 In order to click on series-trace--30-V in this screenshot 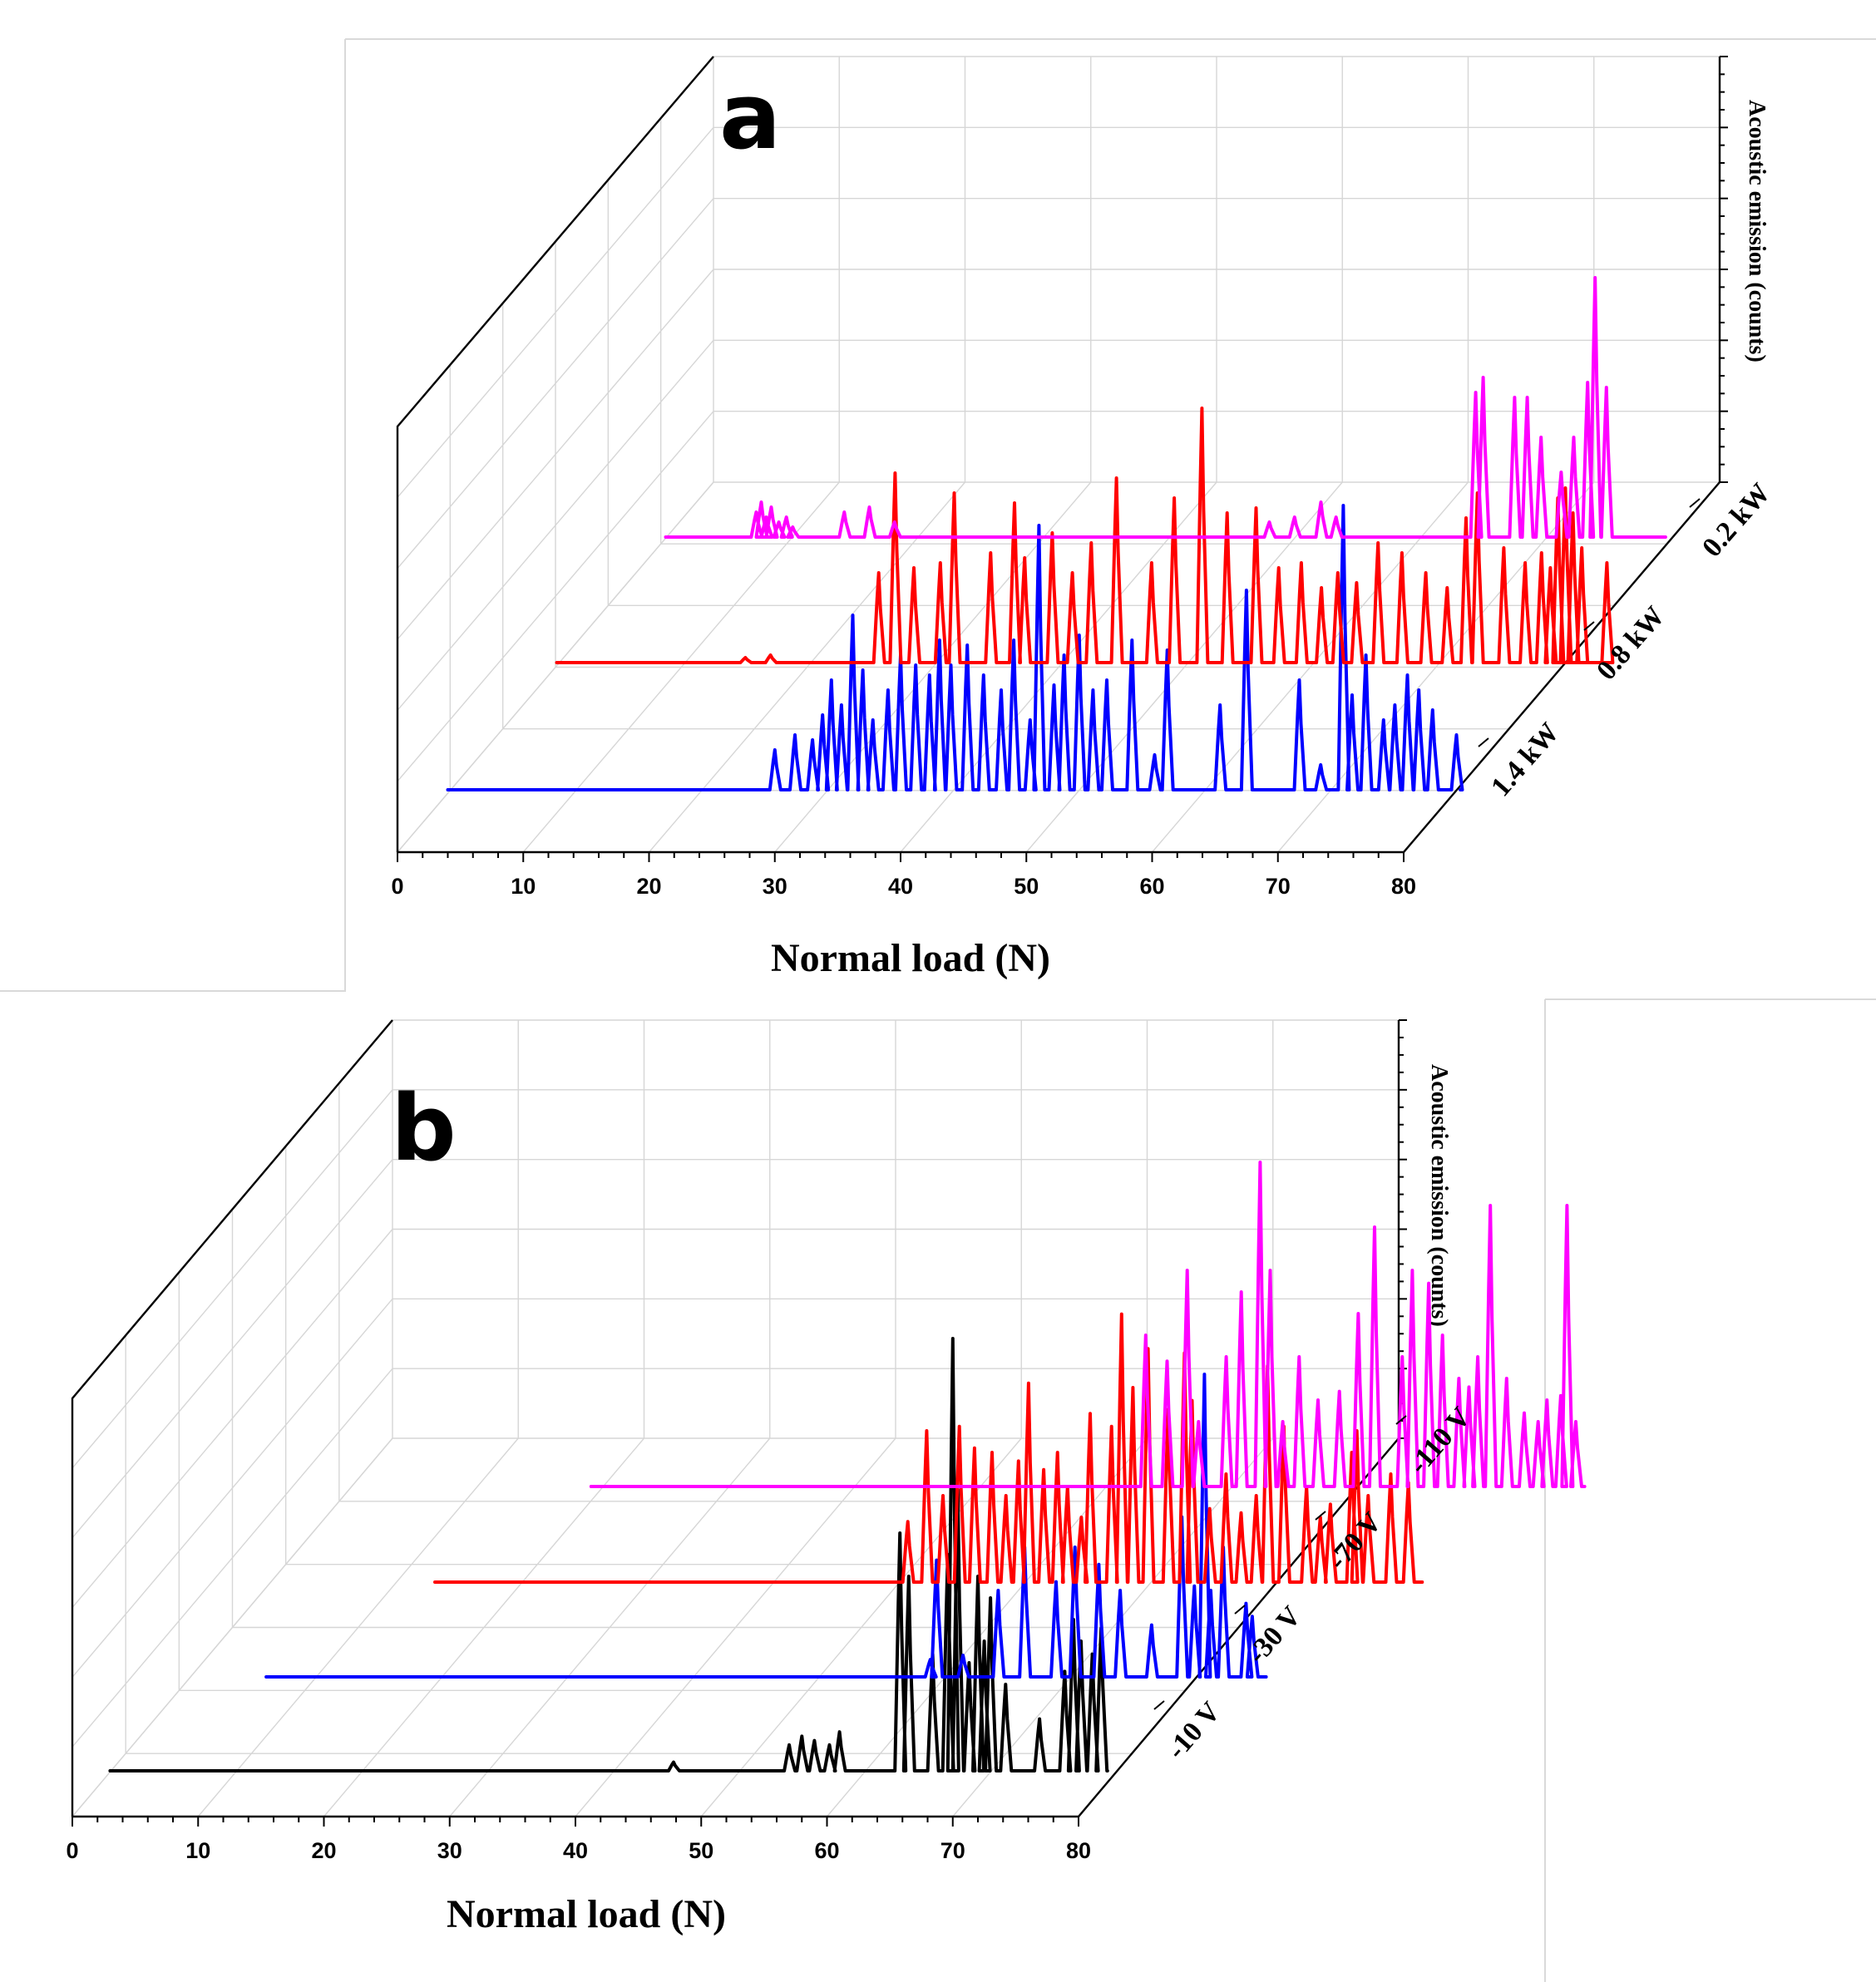, I will do `click(766, 1526)`.